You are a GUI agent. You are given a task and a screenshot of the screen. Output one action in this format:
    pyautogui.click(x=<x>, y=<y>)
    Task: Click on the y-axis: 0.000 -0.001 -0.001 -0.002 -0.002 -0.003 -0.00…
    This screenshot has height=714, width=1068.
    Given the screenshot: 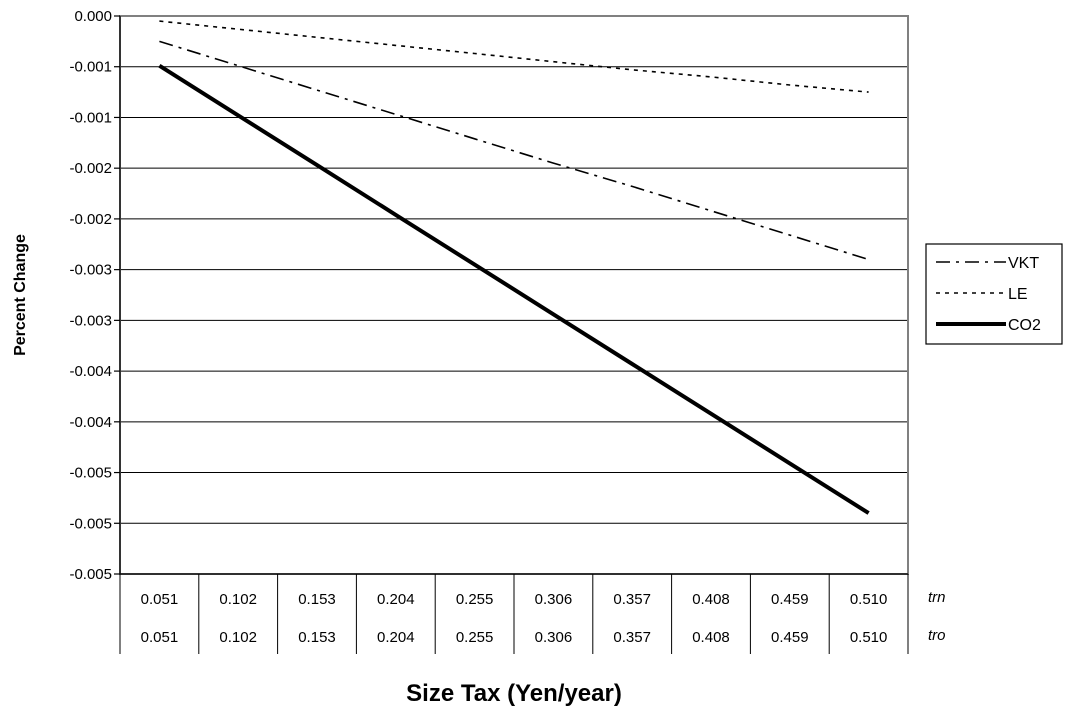 What is the action you would take?
    pyautogui.click(x=95, y=295)
    